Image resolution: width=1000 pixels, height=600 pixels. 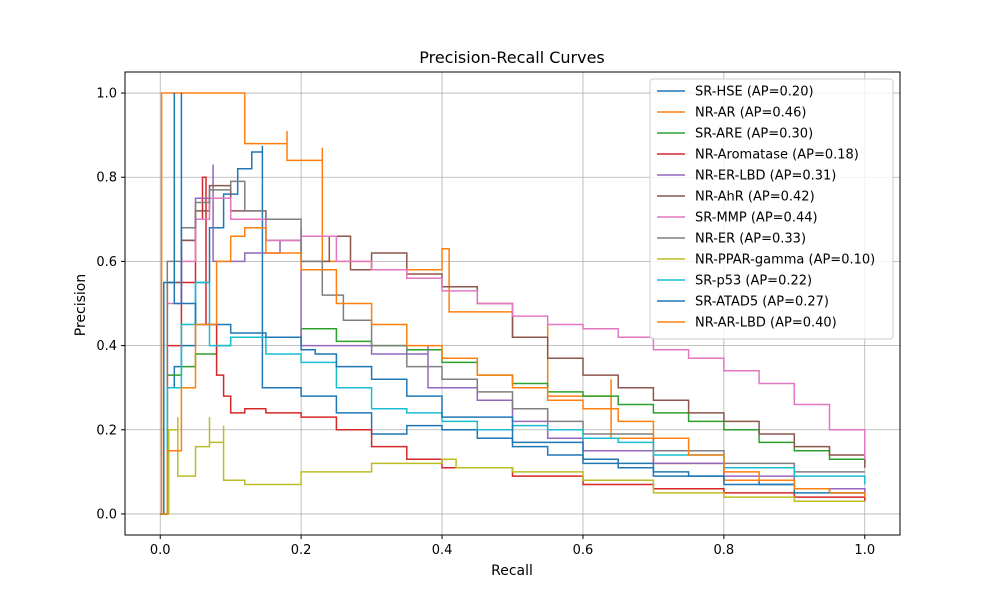 What do you see at coordinates (750, 239) in the screenshot?
I see `legend-entry: NR-ER (AP=0.33)` at bounding box center [750, 239].